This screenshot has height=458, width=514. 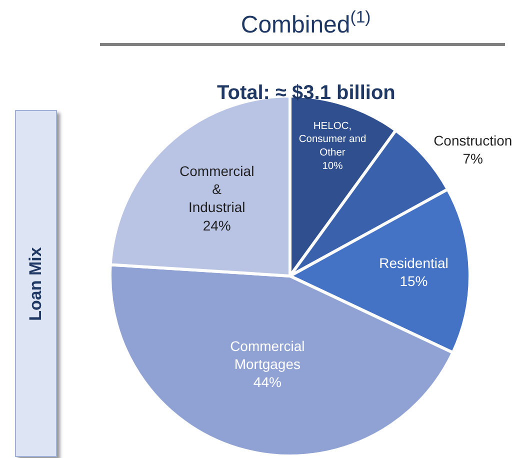 I want to click on slice-label: Residential, so click(x=413, y=263).